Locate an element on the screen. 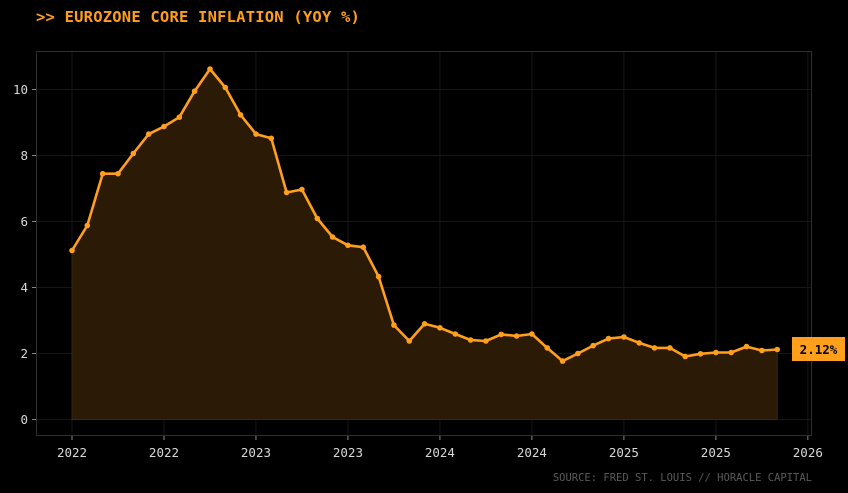  x-axis-ticks: 2022 2022 2023 2023 2024 2024 2025 2025 2026 is located at coordinates (440, 448).